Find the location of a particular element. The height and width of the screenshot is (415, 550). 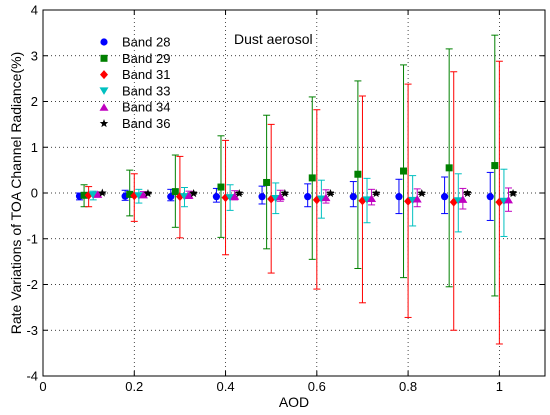

legend-label: Band 29 is located at coordinates (146, 58).